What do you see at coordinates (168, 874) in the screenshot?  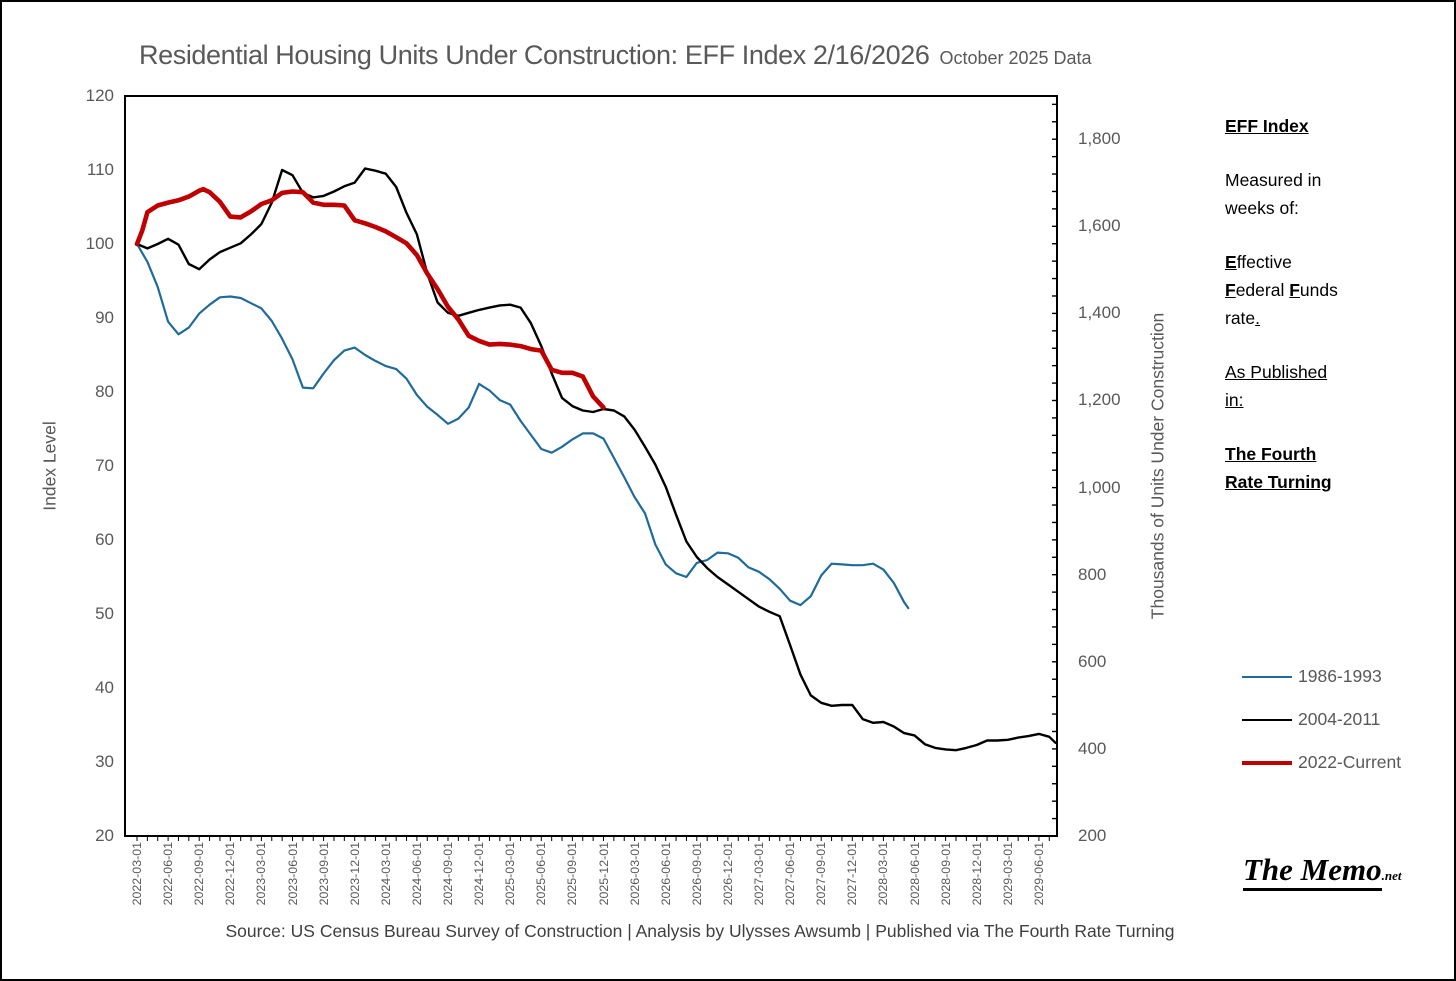 I see `x-axis-date-label: 2022-06-01` at bounding box center [168, 874].